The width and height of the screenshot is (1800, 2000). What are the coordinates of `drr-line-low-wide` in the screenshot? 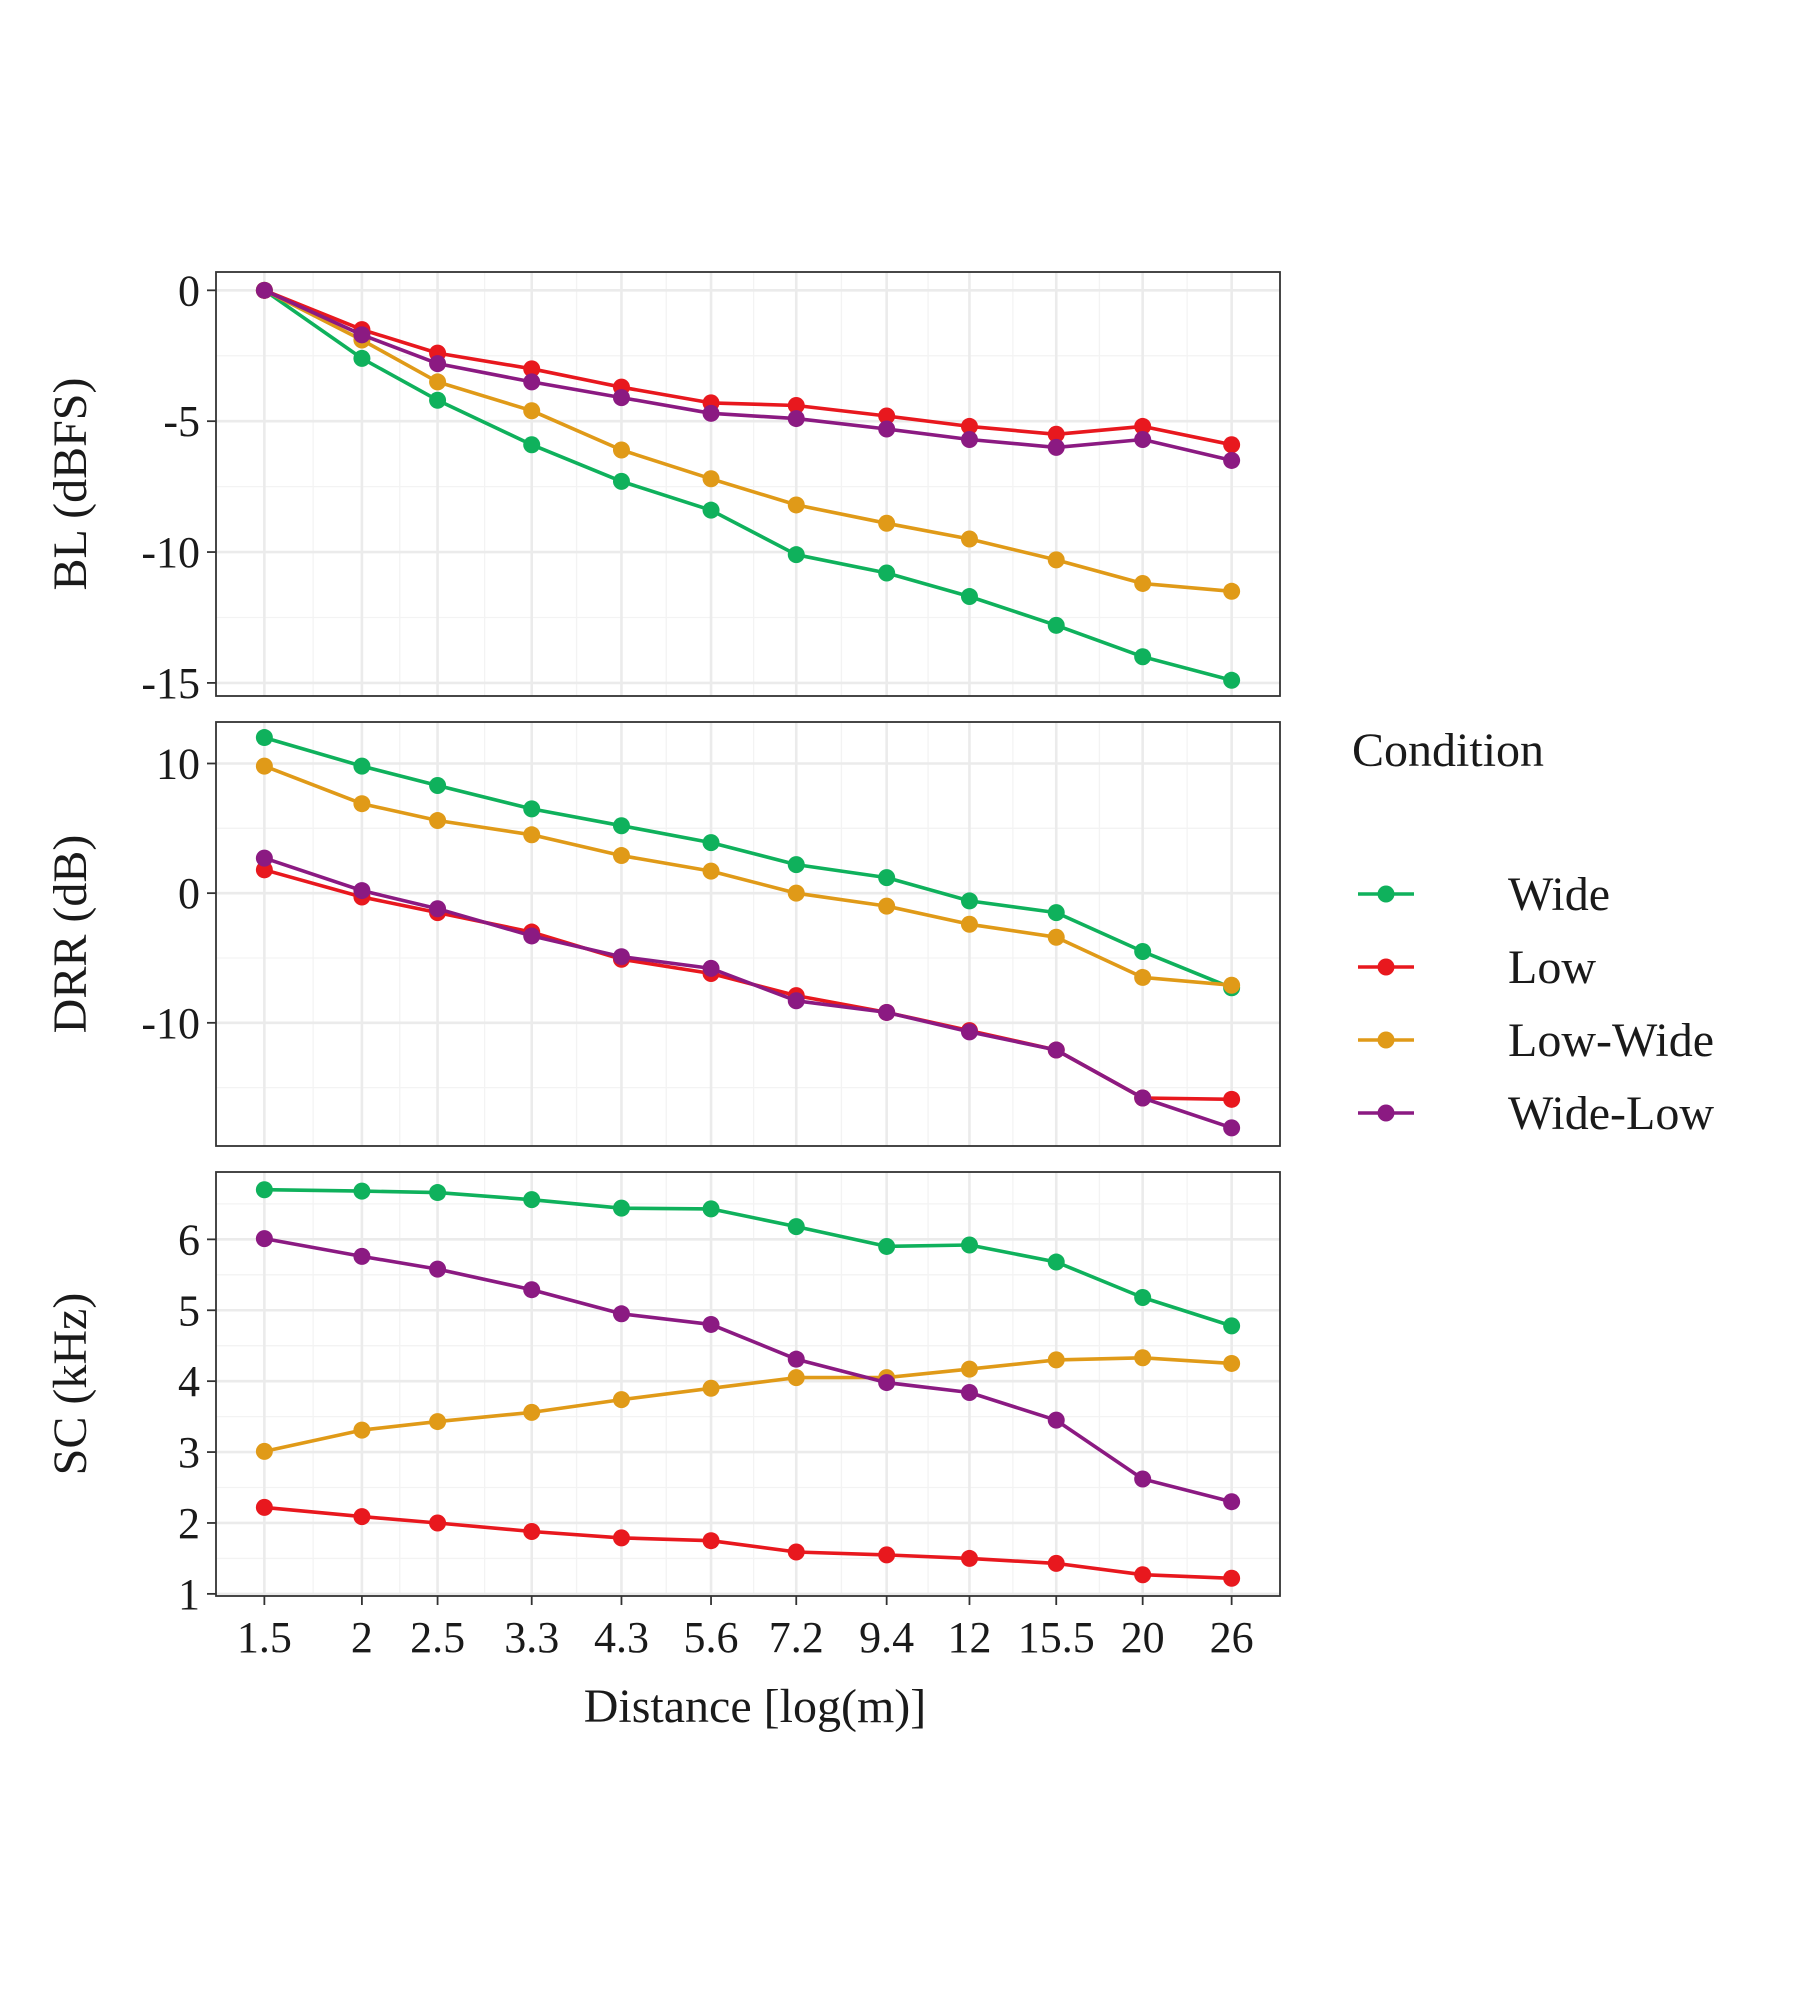 It's located at (747, 875).